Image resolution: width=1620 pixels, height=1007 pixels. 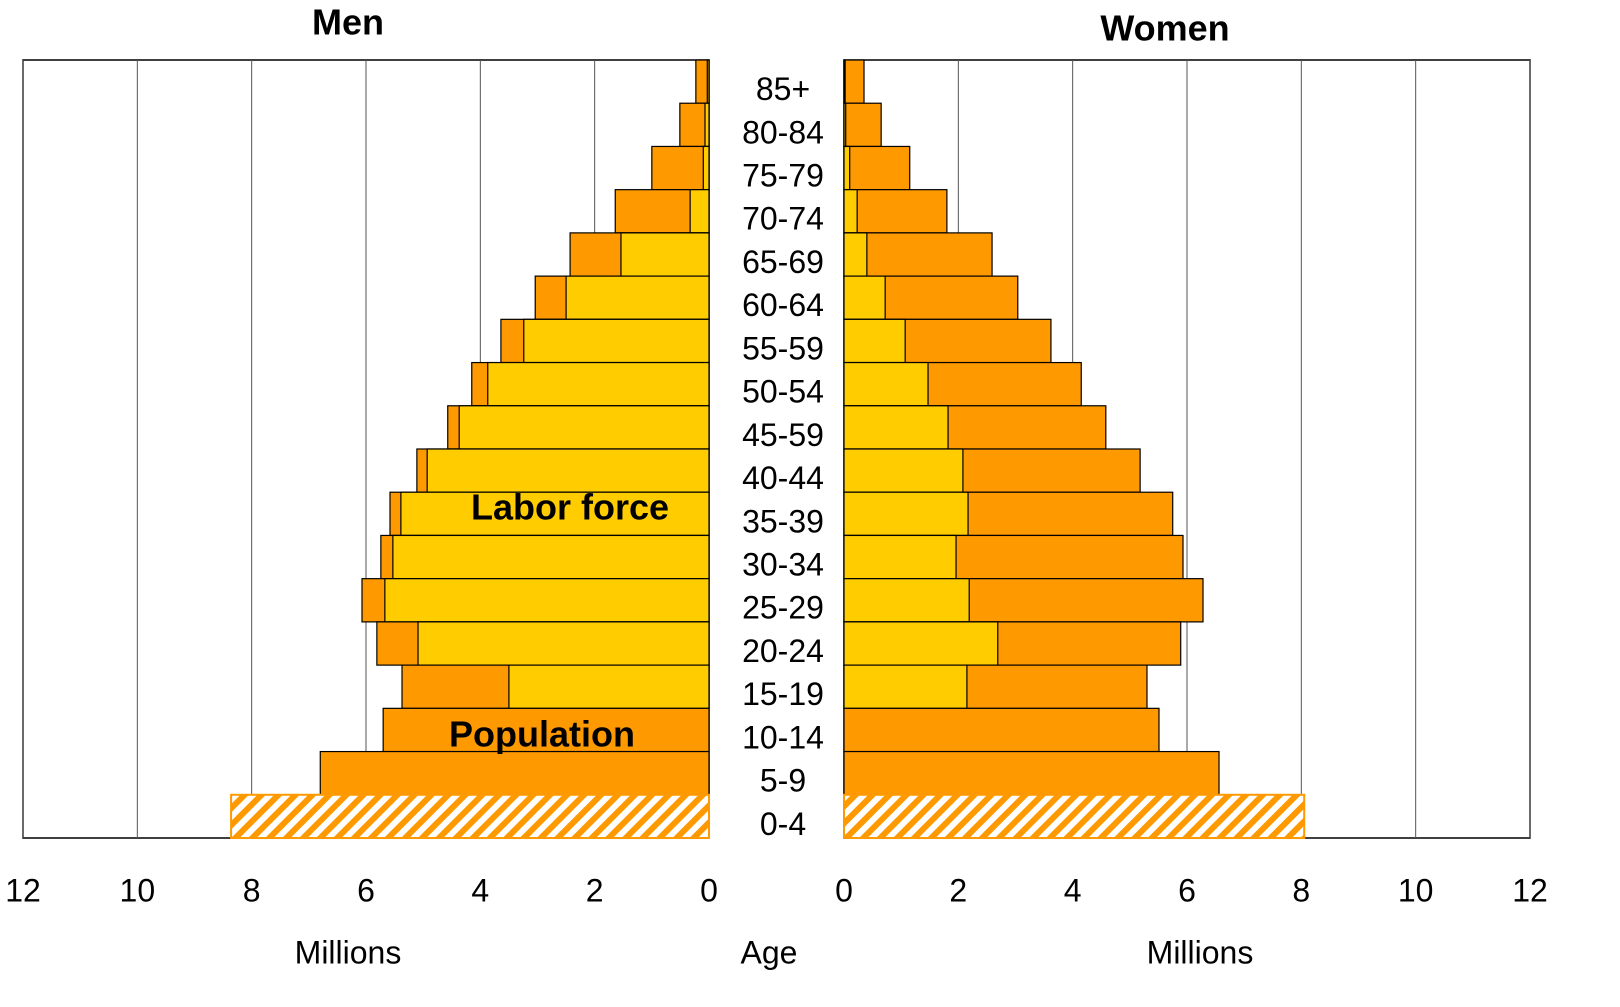 I want to click on category-label: 10-14, so click(x=783, y=737).